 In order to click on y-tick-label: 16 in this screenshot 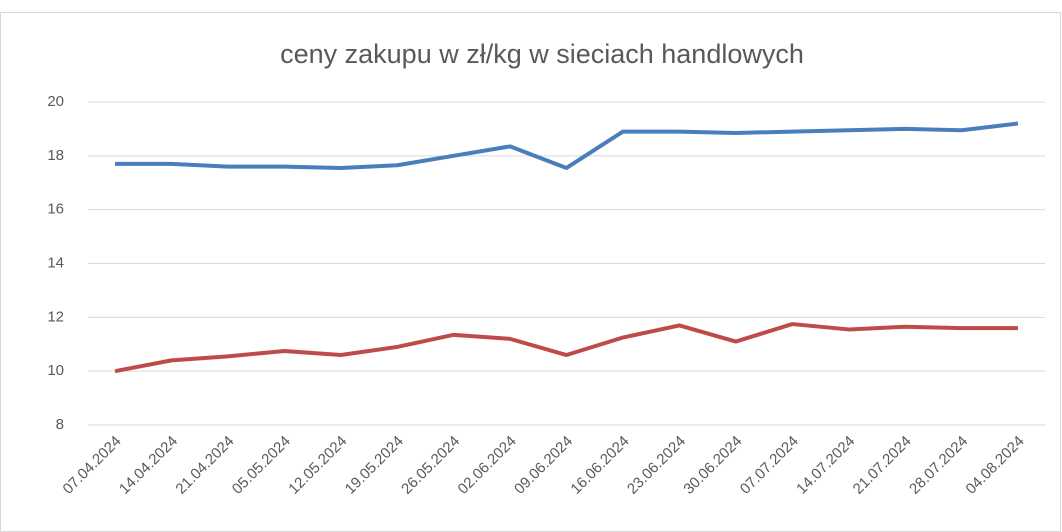, I will do `click(55, 209)`.